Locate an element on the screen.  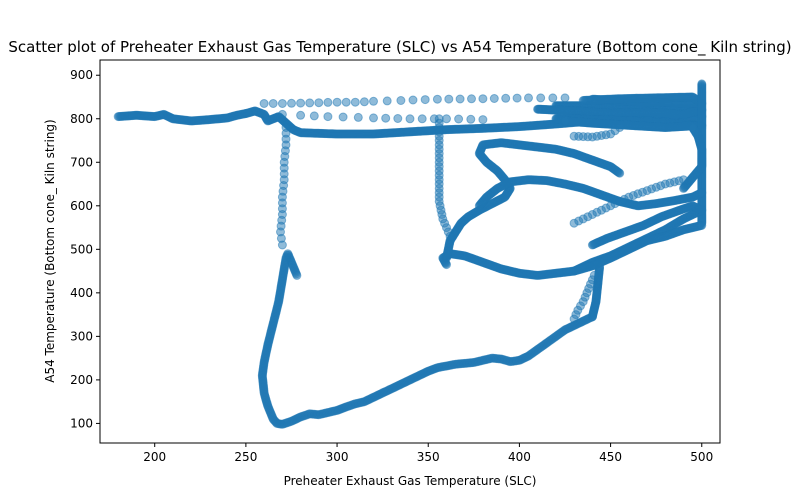
y-tick-label: 200 is located at coordinates (81, 380).